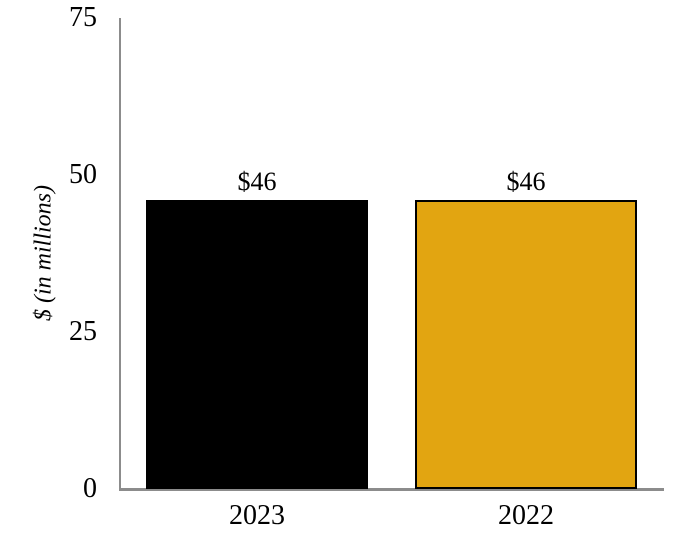  Describe the element at coordinates (526, 181) in the screenshot. I see `bar-value-label-2022: $46` at that location.